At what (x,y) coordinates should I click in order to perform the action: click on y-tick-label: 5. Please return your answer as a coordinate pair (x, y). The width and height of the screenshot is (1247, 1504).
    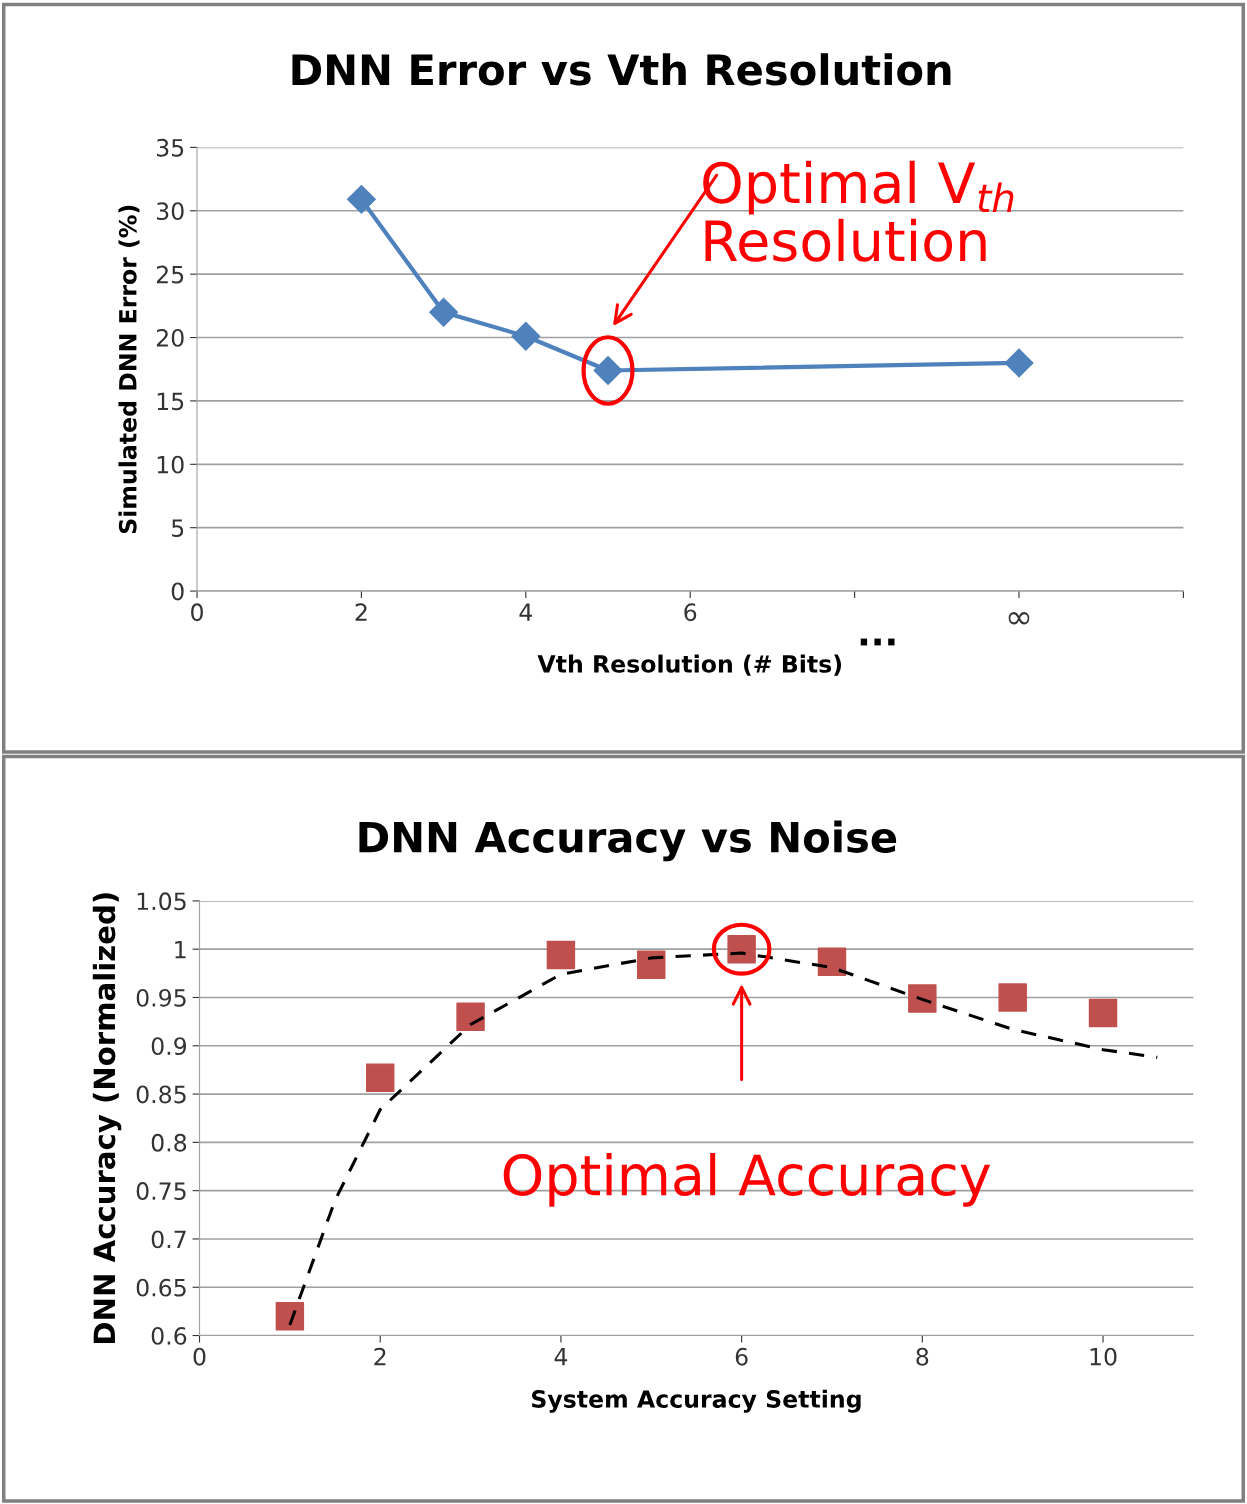
    Looking at the image, I should click on (178, 528).